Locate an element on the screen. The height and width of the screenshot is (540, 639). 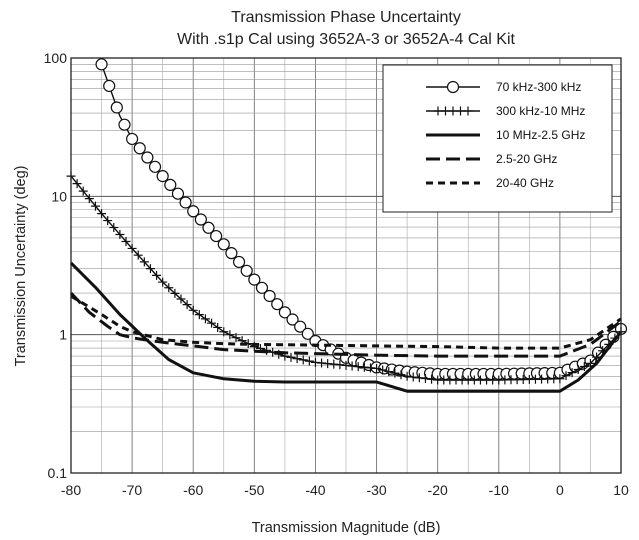
x-tick-label: 0 is located at coordinates (560, 490).